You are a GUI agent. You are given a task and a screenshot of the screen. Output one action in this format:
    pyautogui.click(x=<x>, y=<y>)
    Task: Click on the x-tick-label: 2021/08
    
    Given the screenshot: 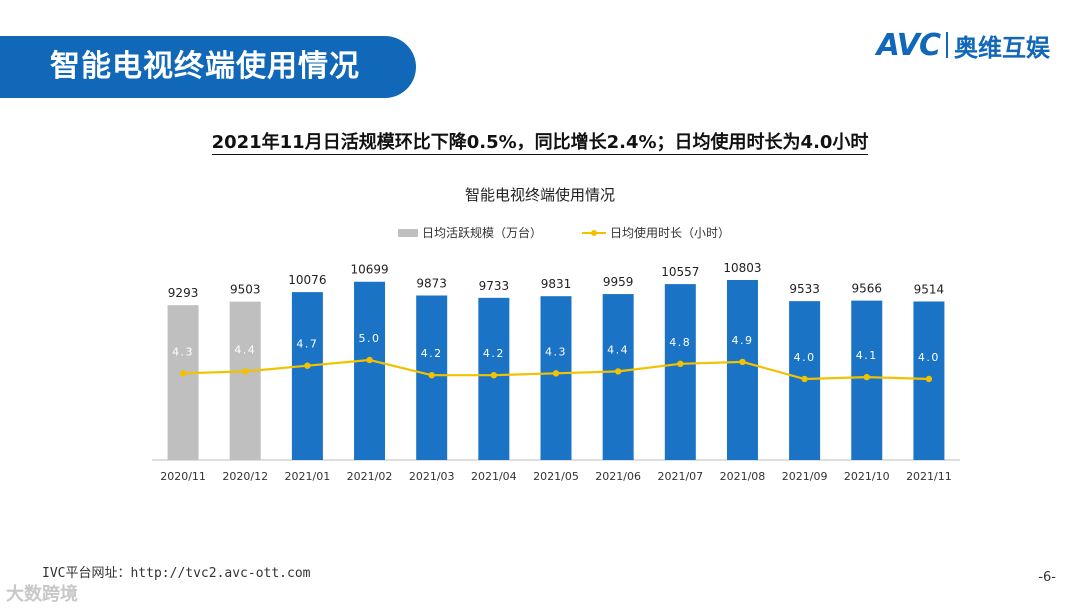 What is the action you would take?
    pyautogui.click(x=743, y=476)
    